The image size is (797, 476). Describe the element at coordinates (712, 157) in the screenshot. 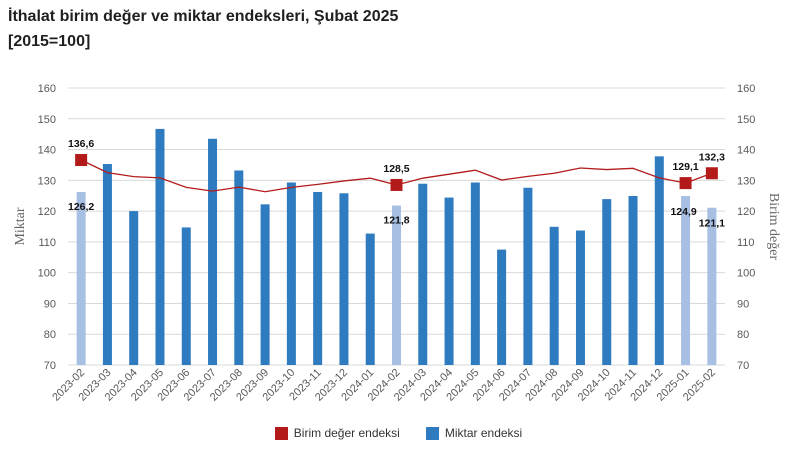

I see `data-label: 132,3` at that location.